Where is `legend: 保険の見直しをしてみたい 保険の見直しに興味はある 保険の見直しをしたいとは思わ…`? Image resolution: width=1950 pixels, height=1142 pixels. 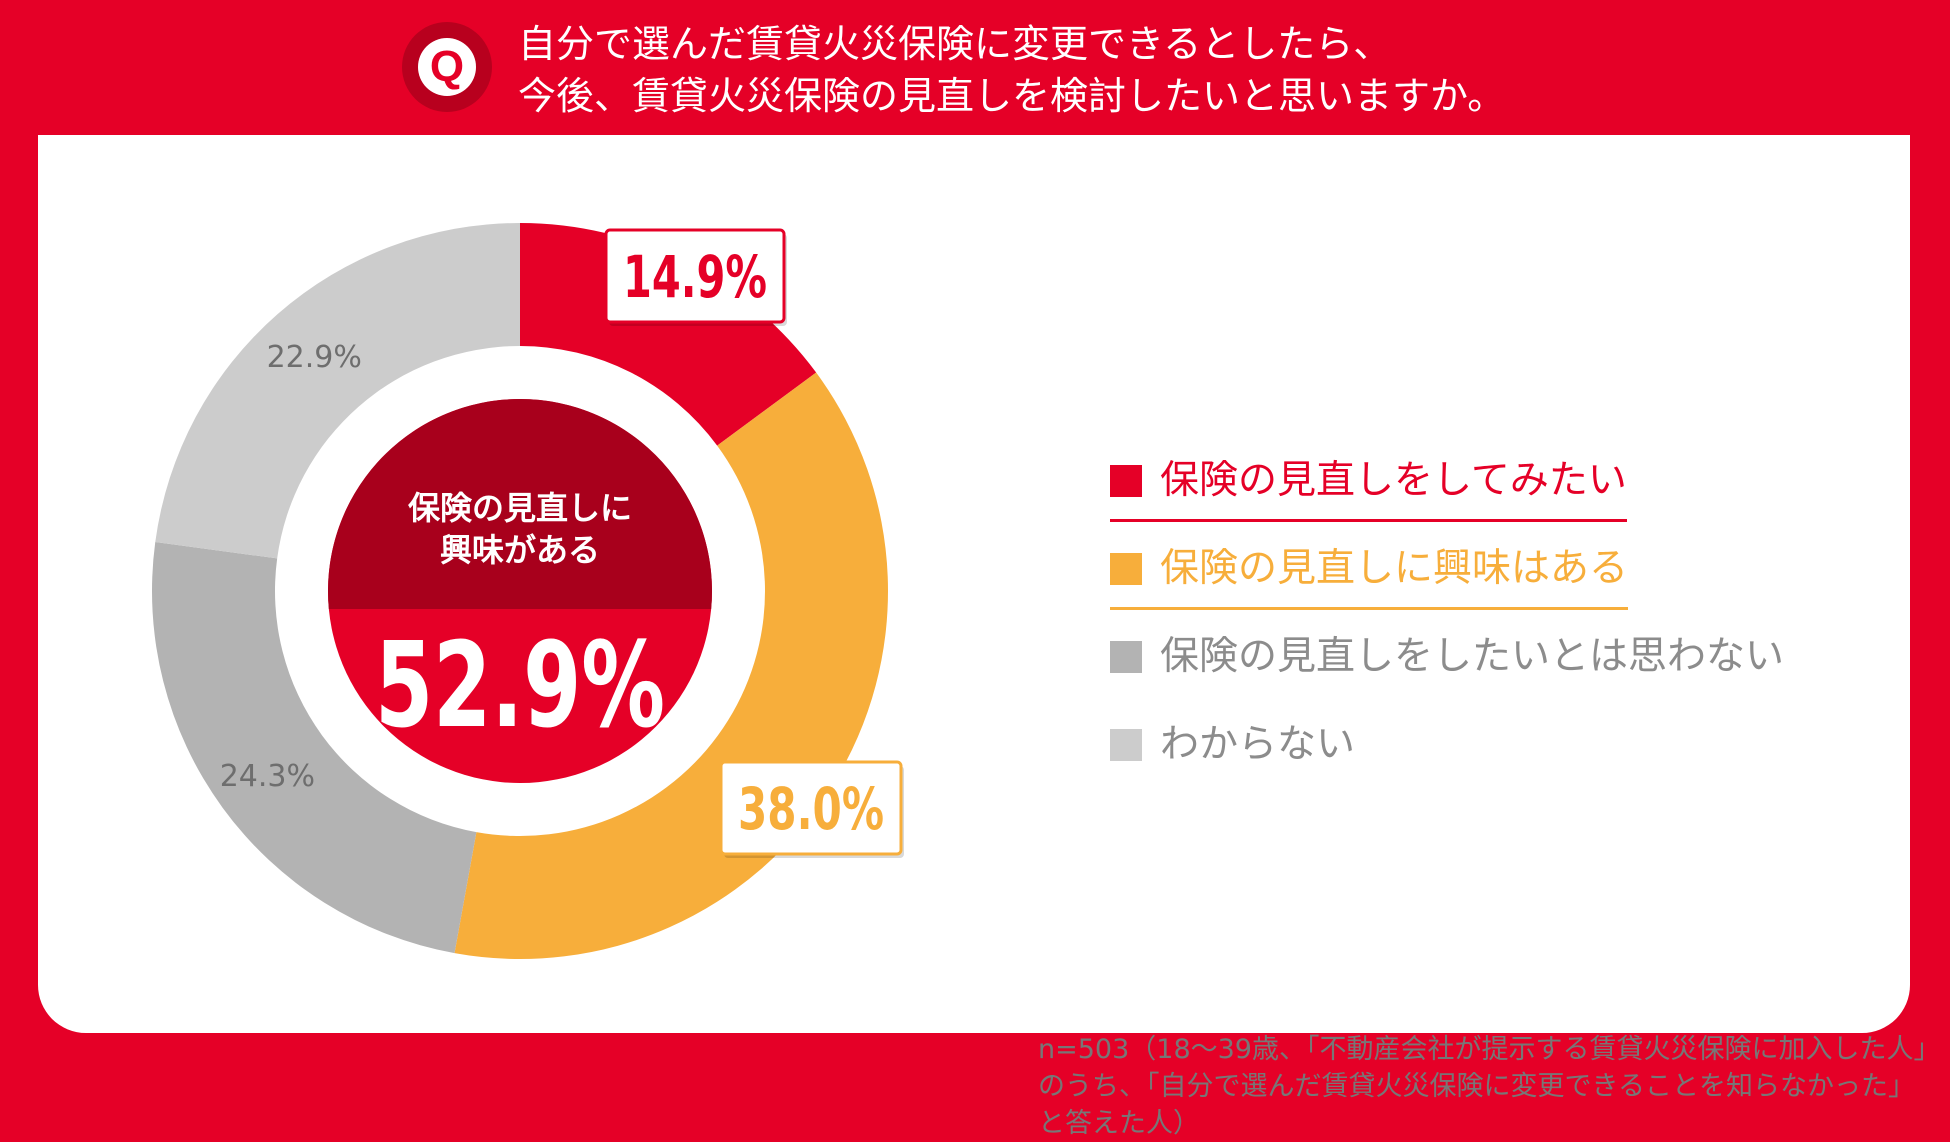
legend: 保険の見直しをしてみたい 保険の見直しに興味はある 保険の見直しをしたいとは思わ… is located at coordinates (1460, 629).